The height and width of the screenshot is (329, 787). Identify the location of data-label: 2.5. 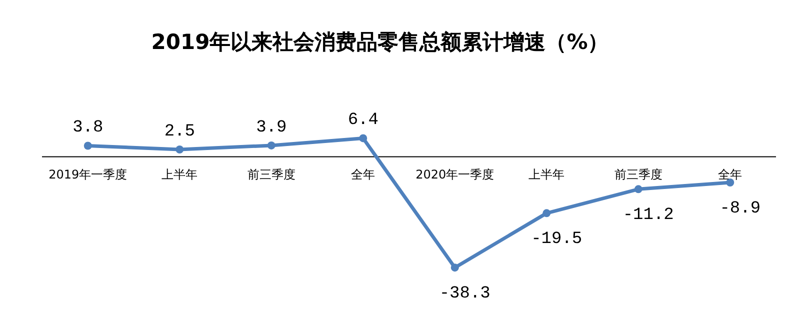
(179, 132).